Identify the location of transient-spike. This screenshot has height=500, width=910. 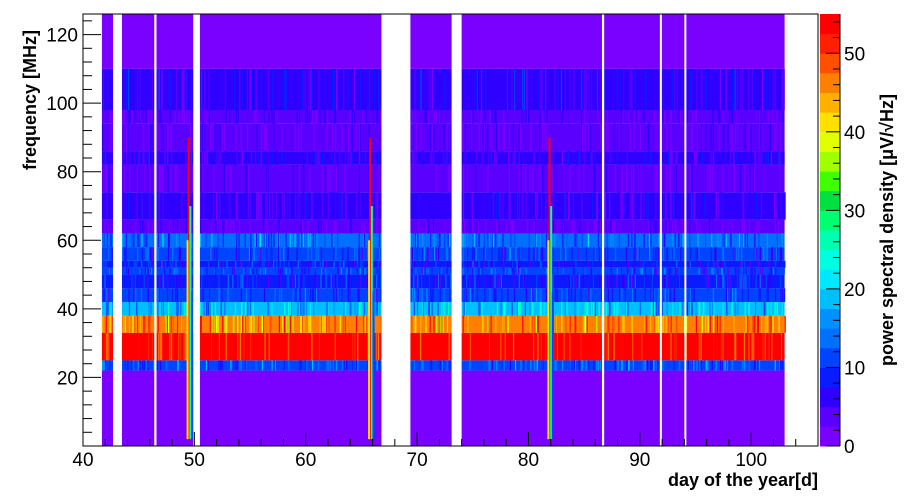
(371, 323).